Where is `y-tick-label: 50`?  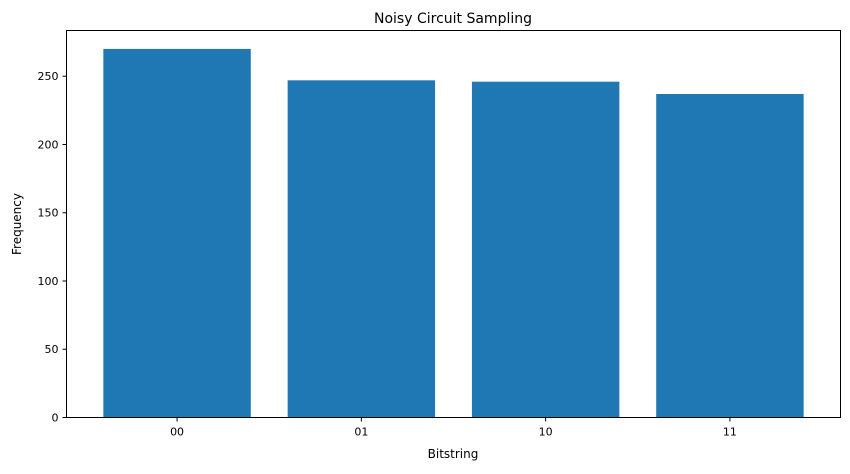 y-tick-label: 50 is located at coordinates (52, 349).